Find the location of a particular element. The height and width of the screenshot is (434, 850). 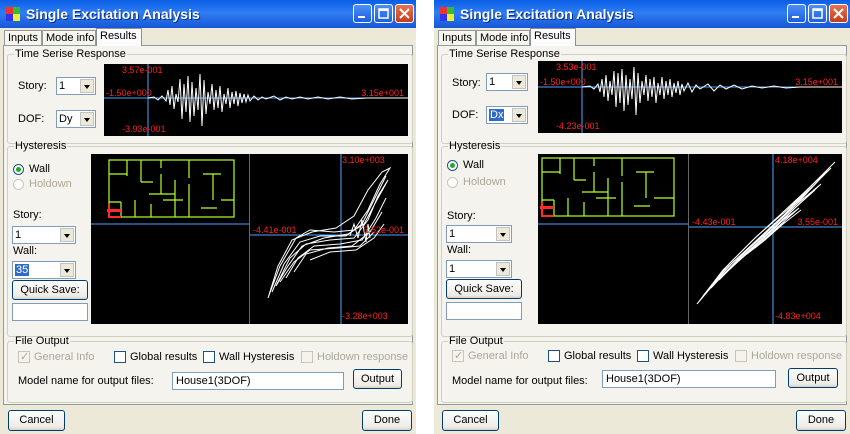

plot-top-value: 3.53e-001 is located at coordinates (576, 67).